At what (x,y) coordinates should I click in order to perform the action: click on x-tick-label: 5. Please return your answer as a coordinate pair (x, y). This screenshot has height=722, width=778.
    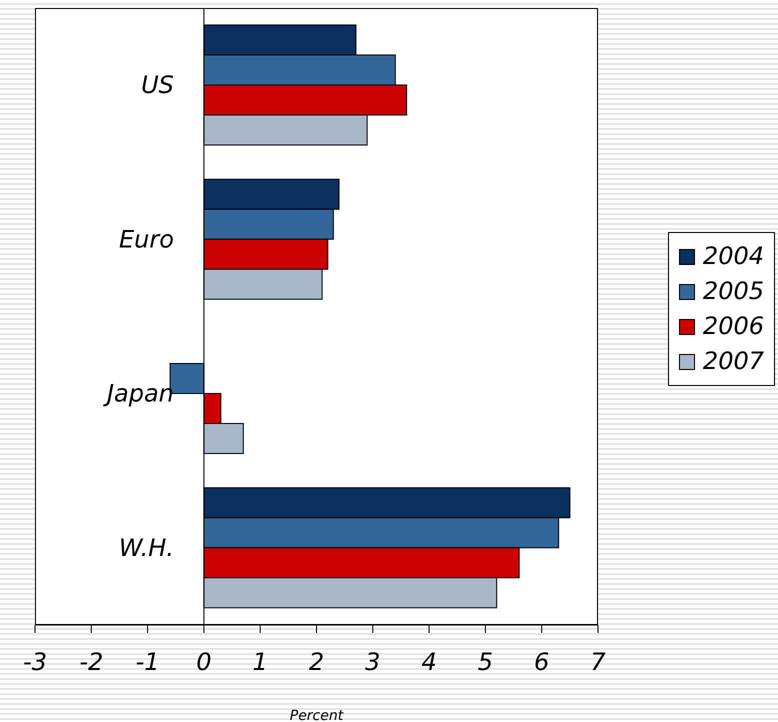
    Looking at the image, I should click on (486, 662).